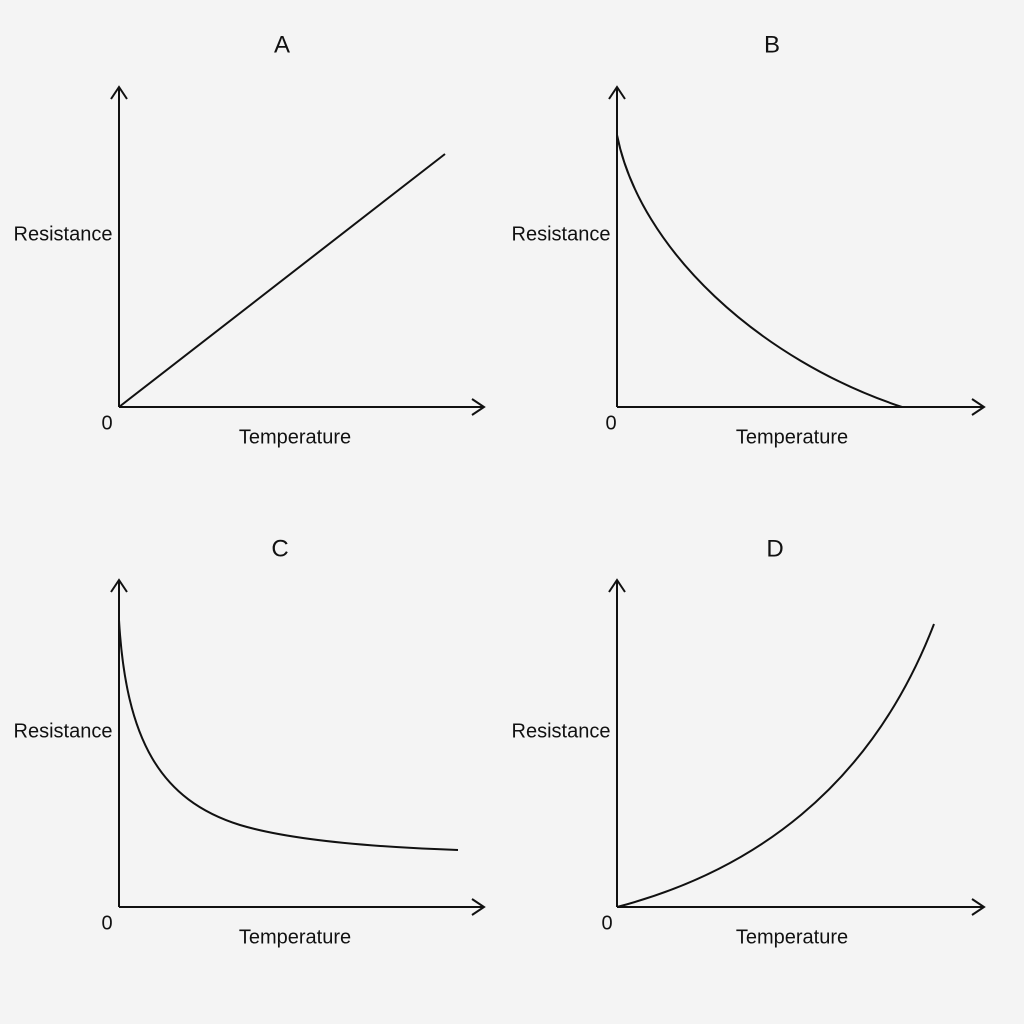 The width and height of the screenshot is (1024, 1024). Describe the element at coordinates (282, 44) in the screenshot. I see `panel-title: A` at that location.